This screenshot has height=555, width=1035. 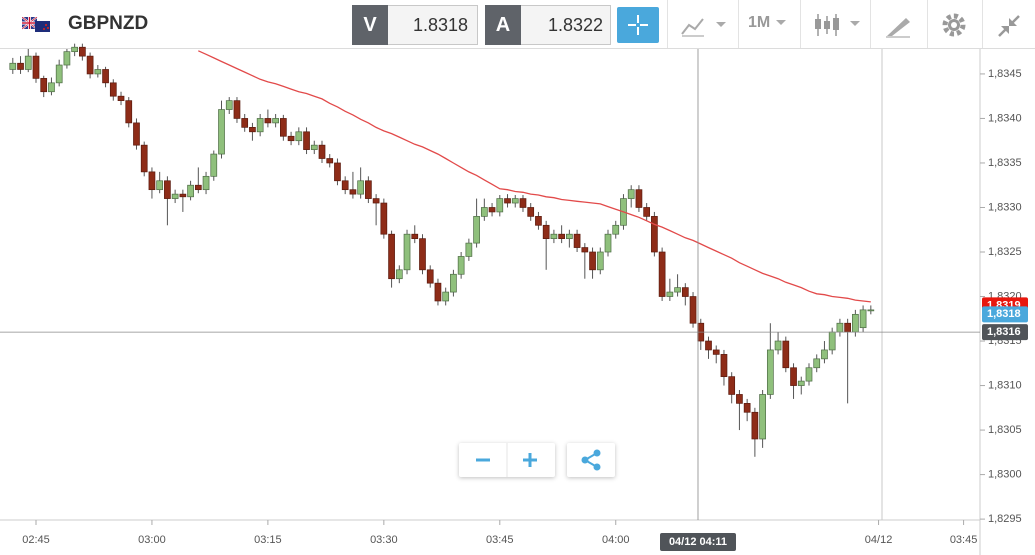 I want to click on price-tag-label: 1,8318, so click(x=1004, y=314).